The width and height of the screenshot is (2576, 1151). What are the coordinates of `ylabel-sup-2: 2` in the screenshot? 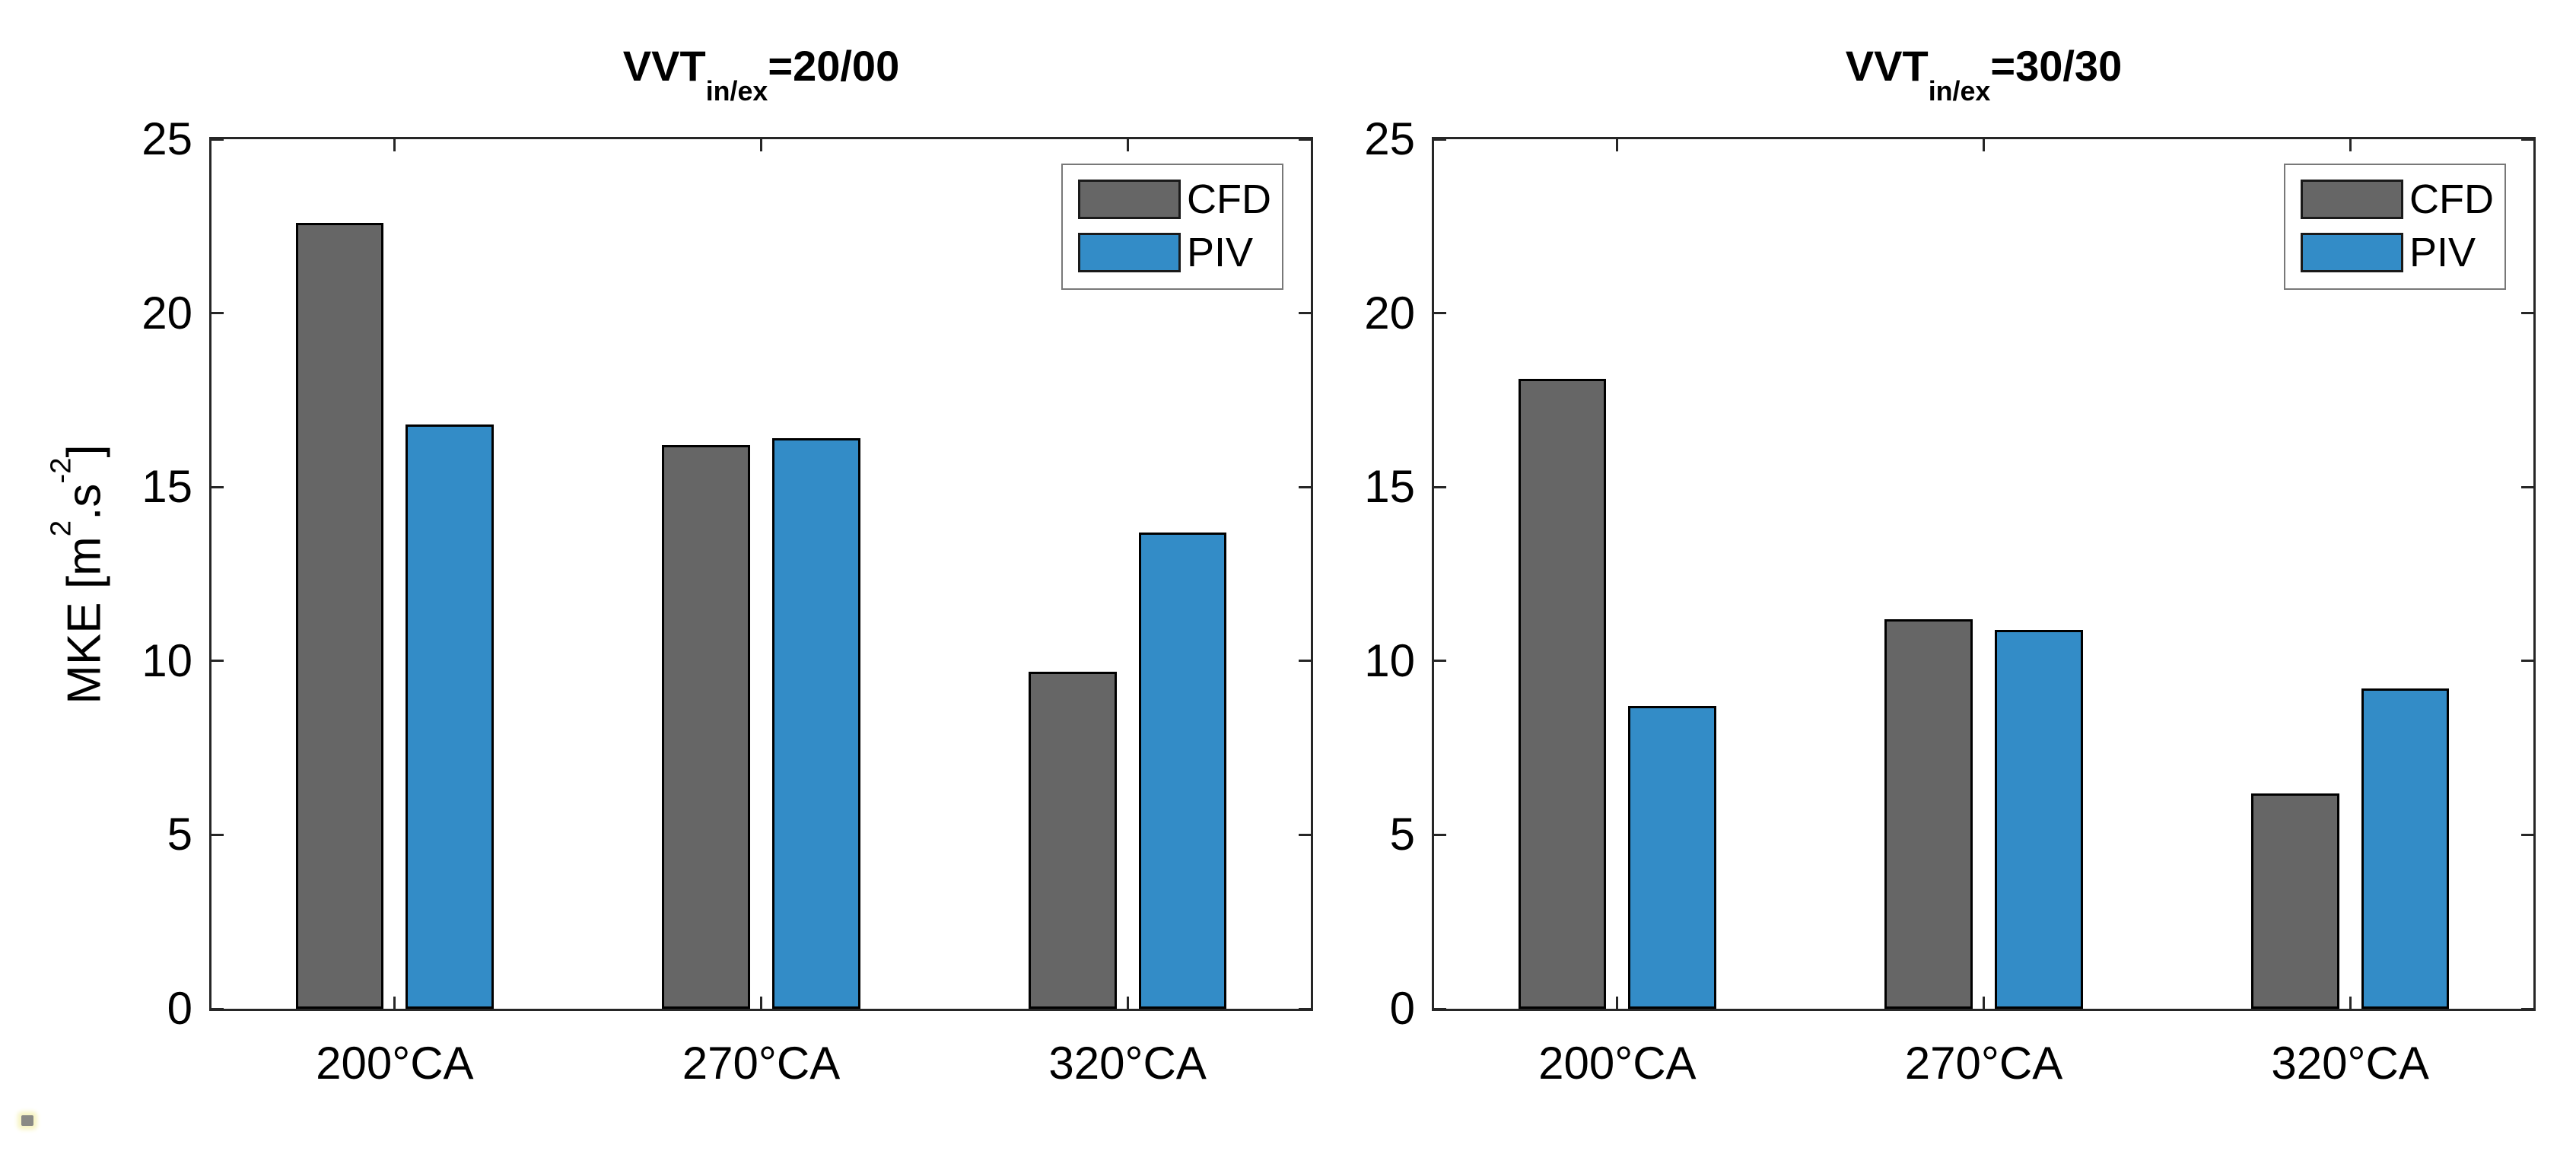 It's located at (60, 528).